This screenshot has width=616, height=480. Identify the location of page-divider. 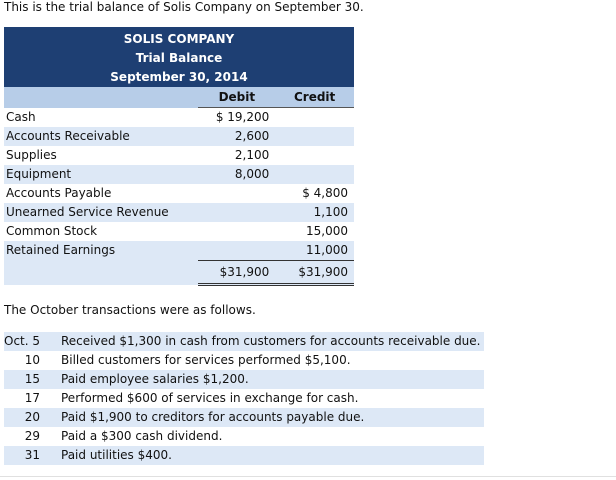
(308, 476).